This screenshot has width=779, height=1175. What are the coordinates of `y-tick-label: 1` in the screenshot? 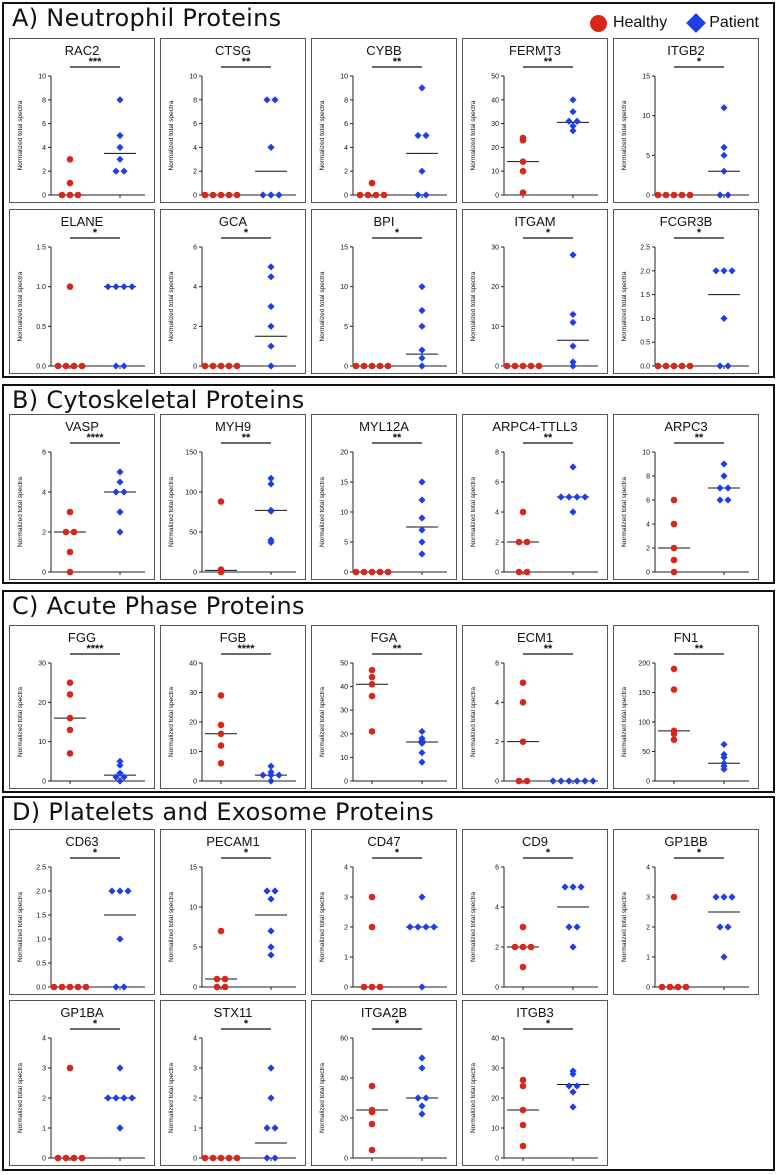 It's located at (648, 958).